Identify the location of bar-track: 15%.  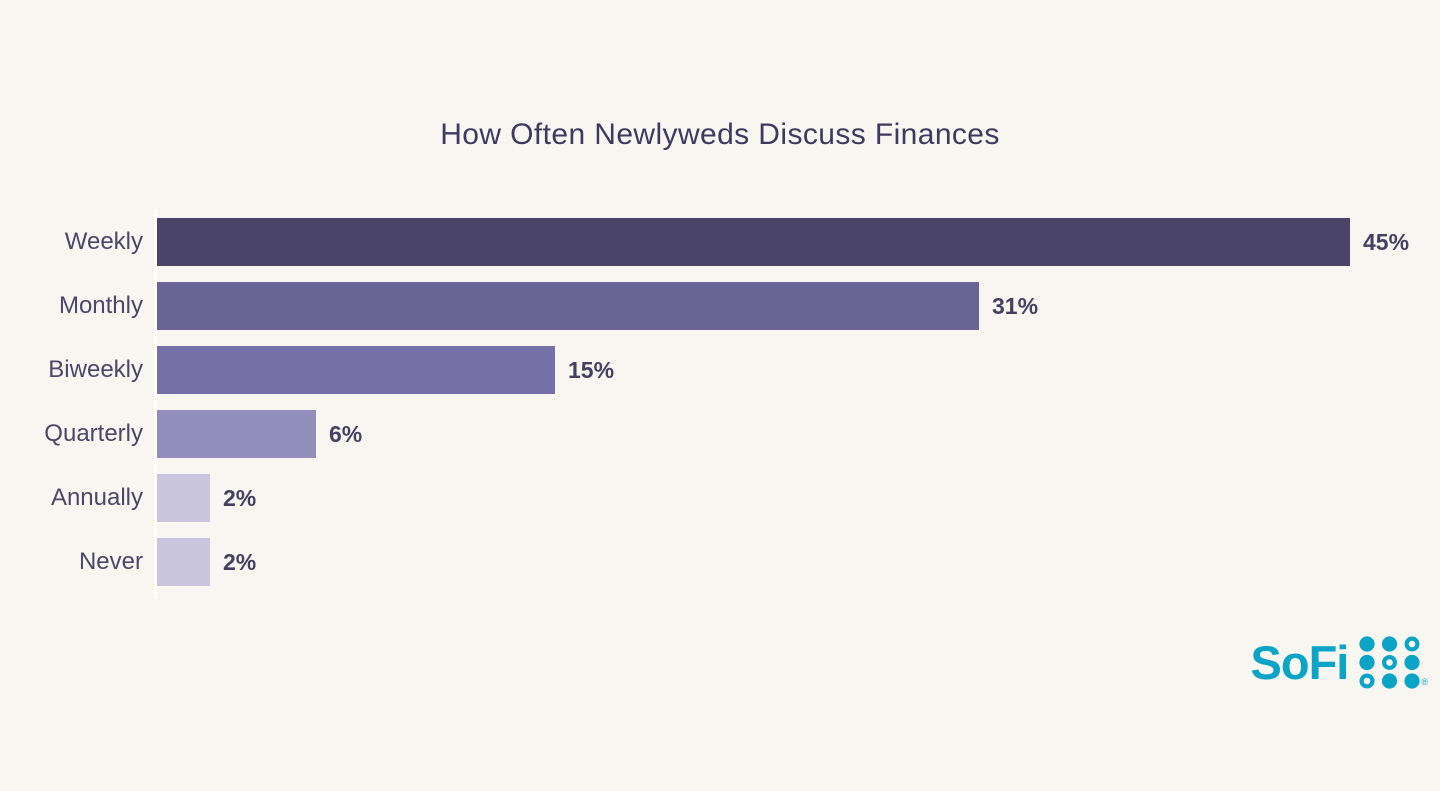
(798, 370).